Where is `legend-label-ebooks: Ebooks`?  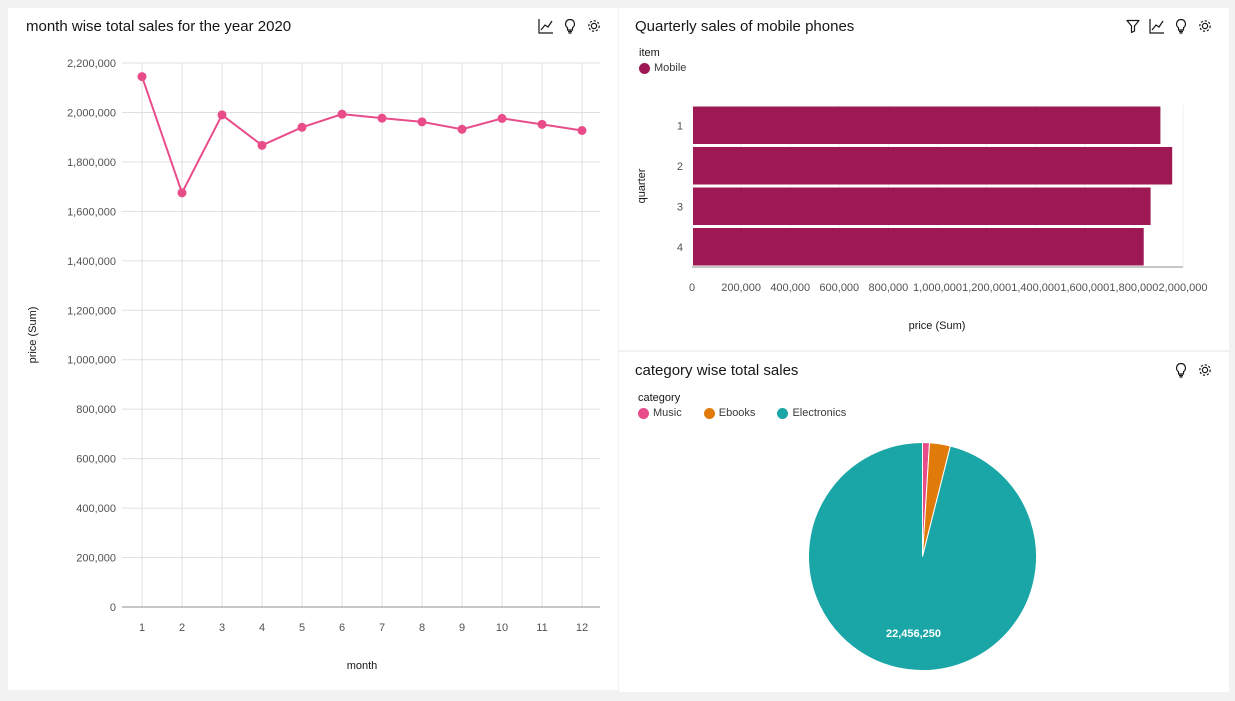 legend-label-ebooks: Ebooks is located at coordinates (737, 413).